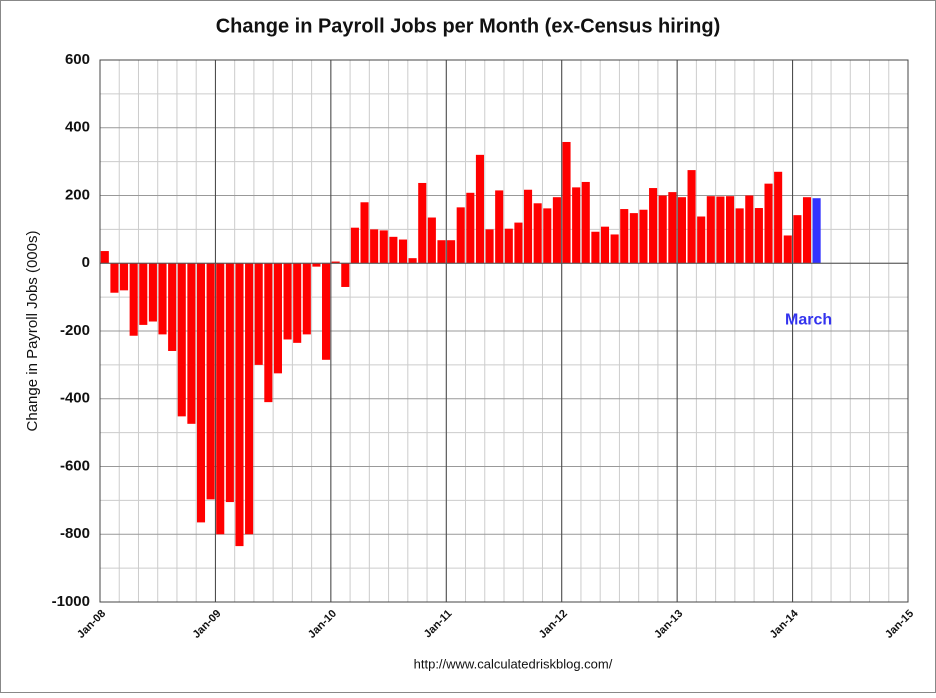 This screenshot has width=936, height=698. Describe the element at coordinates (77, 59) in the screenshot. I see `y-tick-label: 600` at that location.